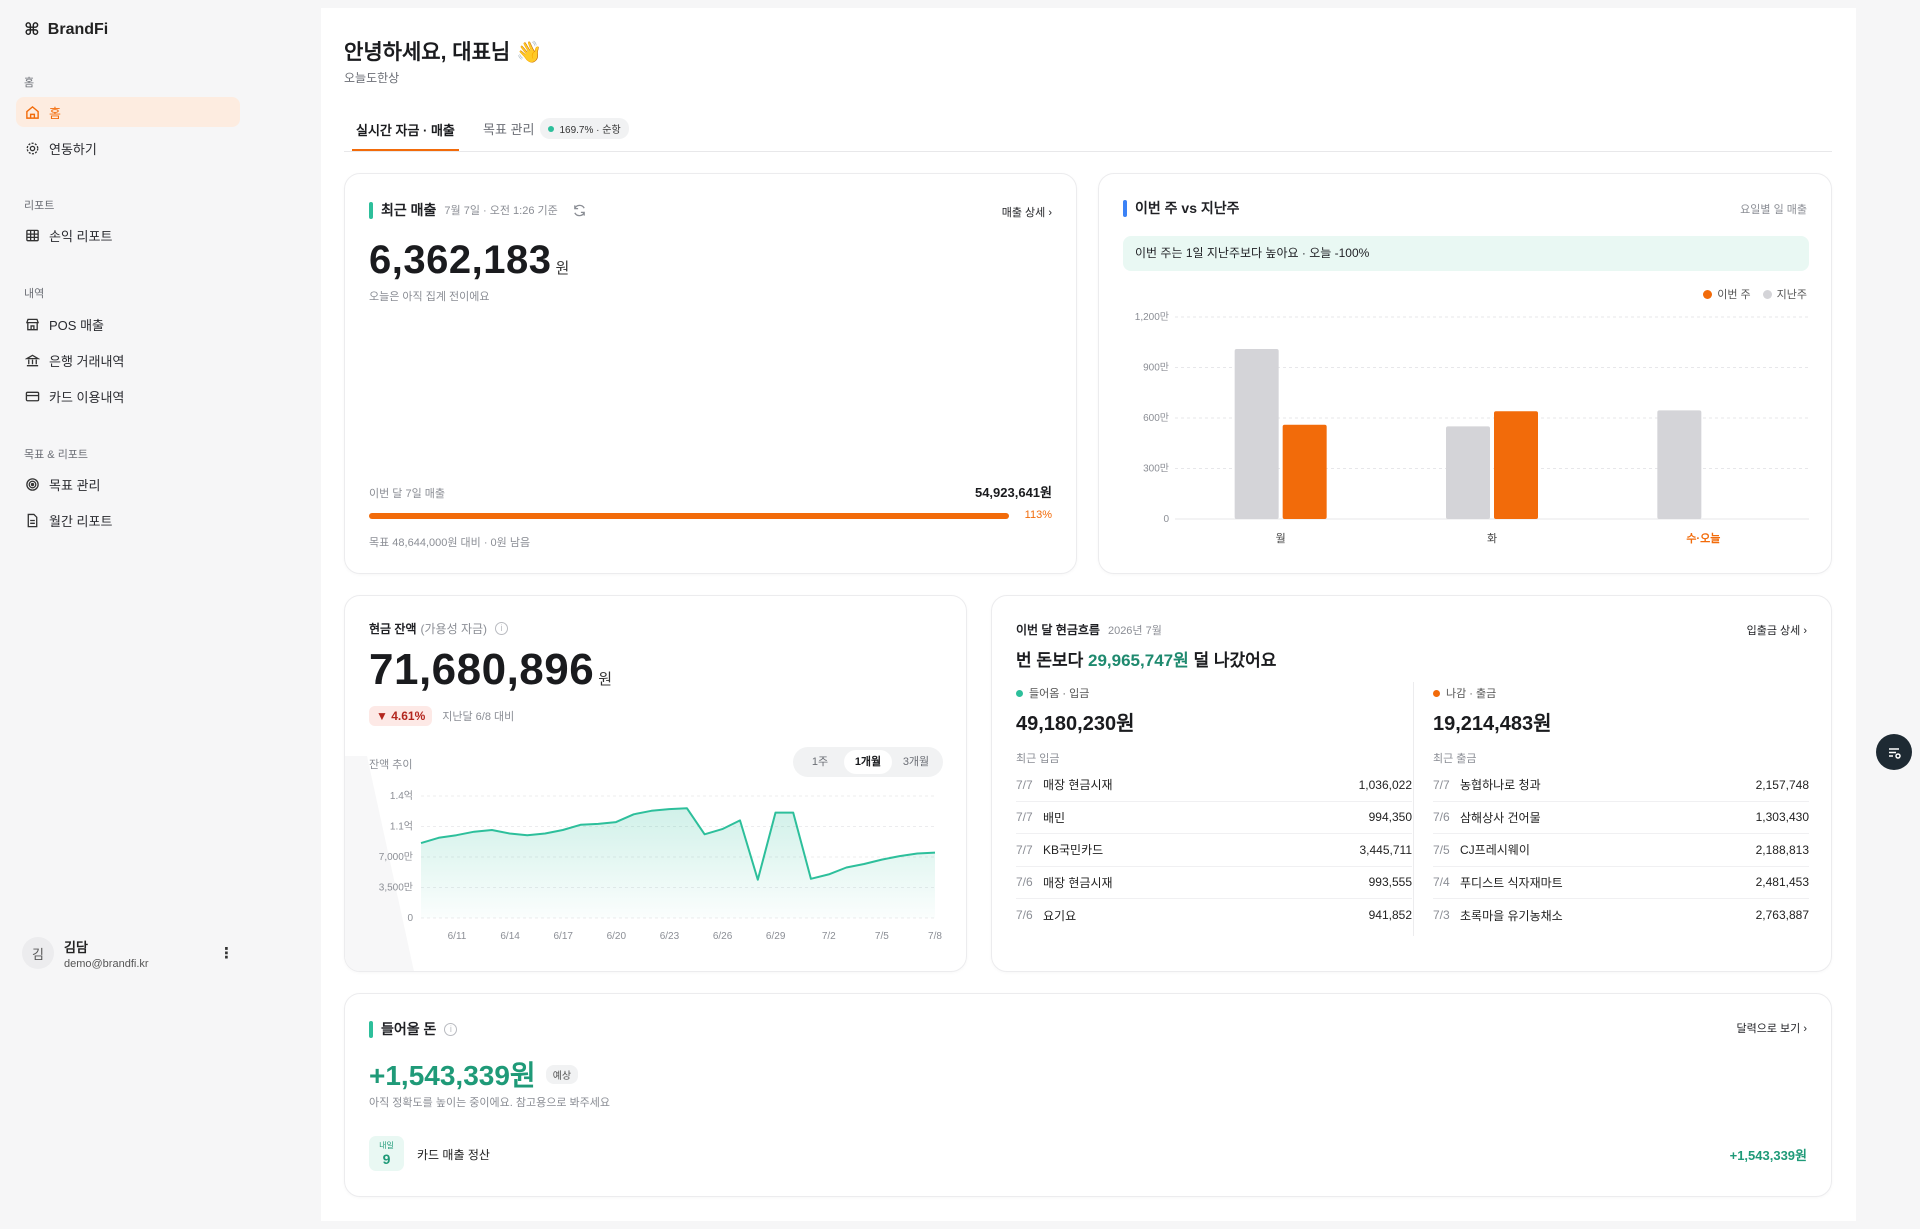 The image size is (1920, 1229). What do you see at coordinates (829, 936) in the screenshot?
I see `x-tick-label: 7/2` at bounding box center [829, 936].